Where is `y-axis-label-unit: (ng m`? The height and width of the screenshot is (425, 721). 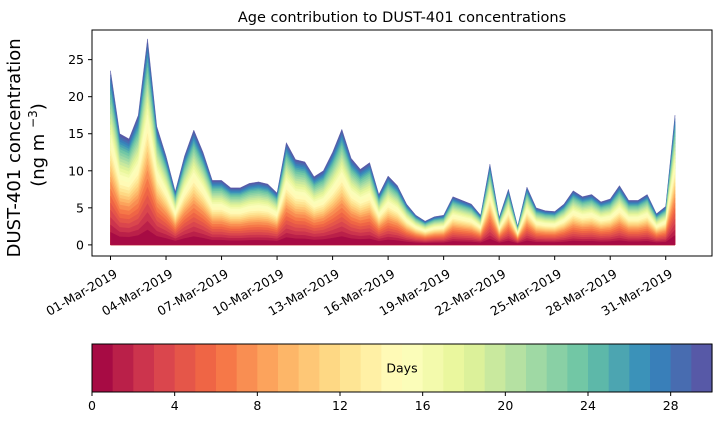
y-axis-label-unit: (ng m is located at coordinates (38, 157).